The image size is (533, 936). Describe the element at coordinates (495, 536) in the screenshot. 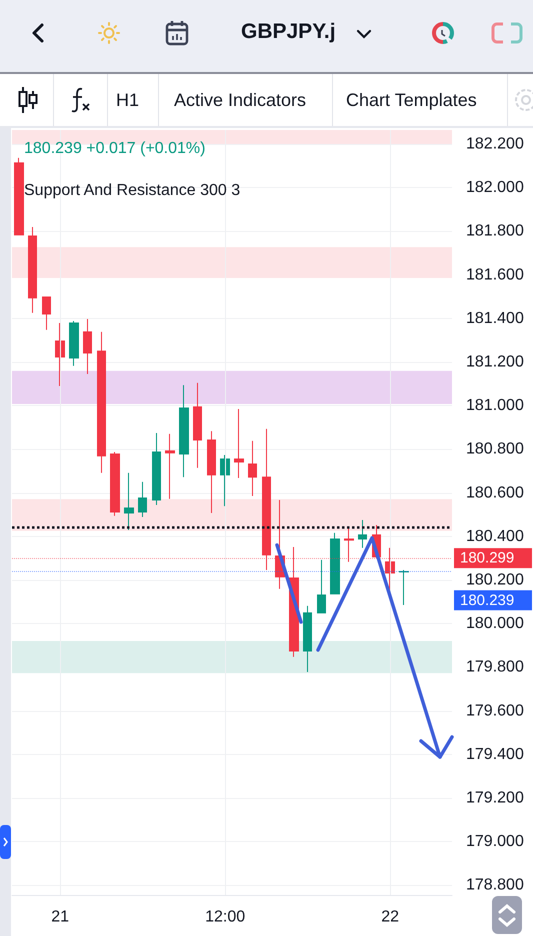

I see `y-tick-label: 180.400` at that location.